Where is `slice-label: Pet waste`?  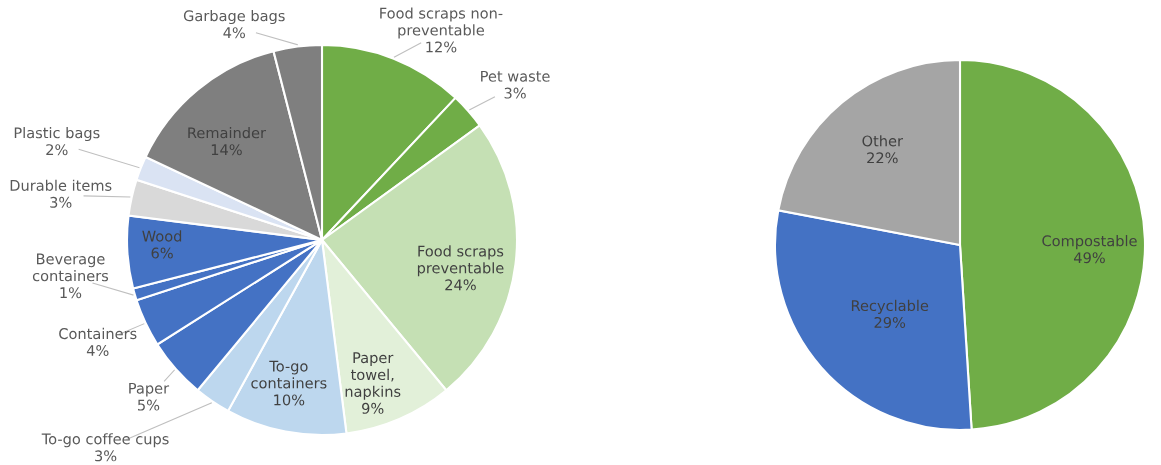 slice-label: Pet waste is located at coordinates (515, 76).